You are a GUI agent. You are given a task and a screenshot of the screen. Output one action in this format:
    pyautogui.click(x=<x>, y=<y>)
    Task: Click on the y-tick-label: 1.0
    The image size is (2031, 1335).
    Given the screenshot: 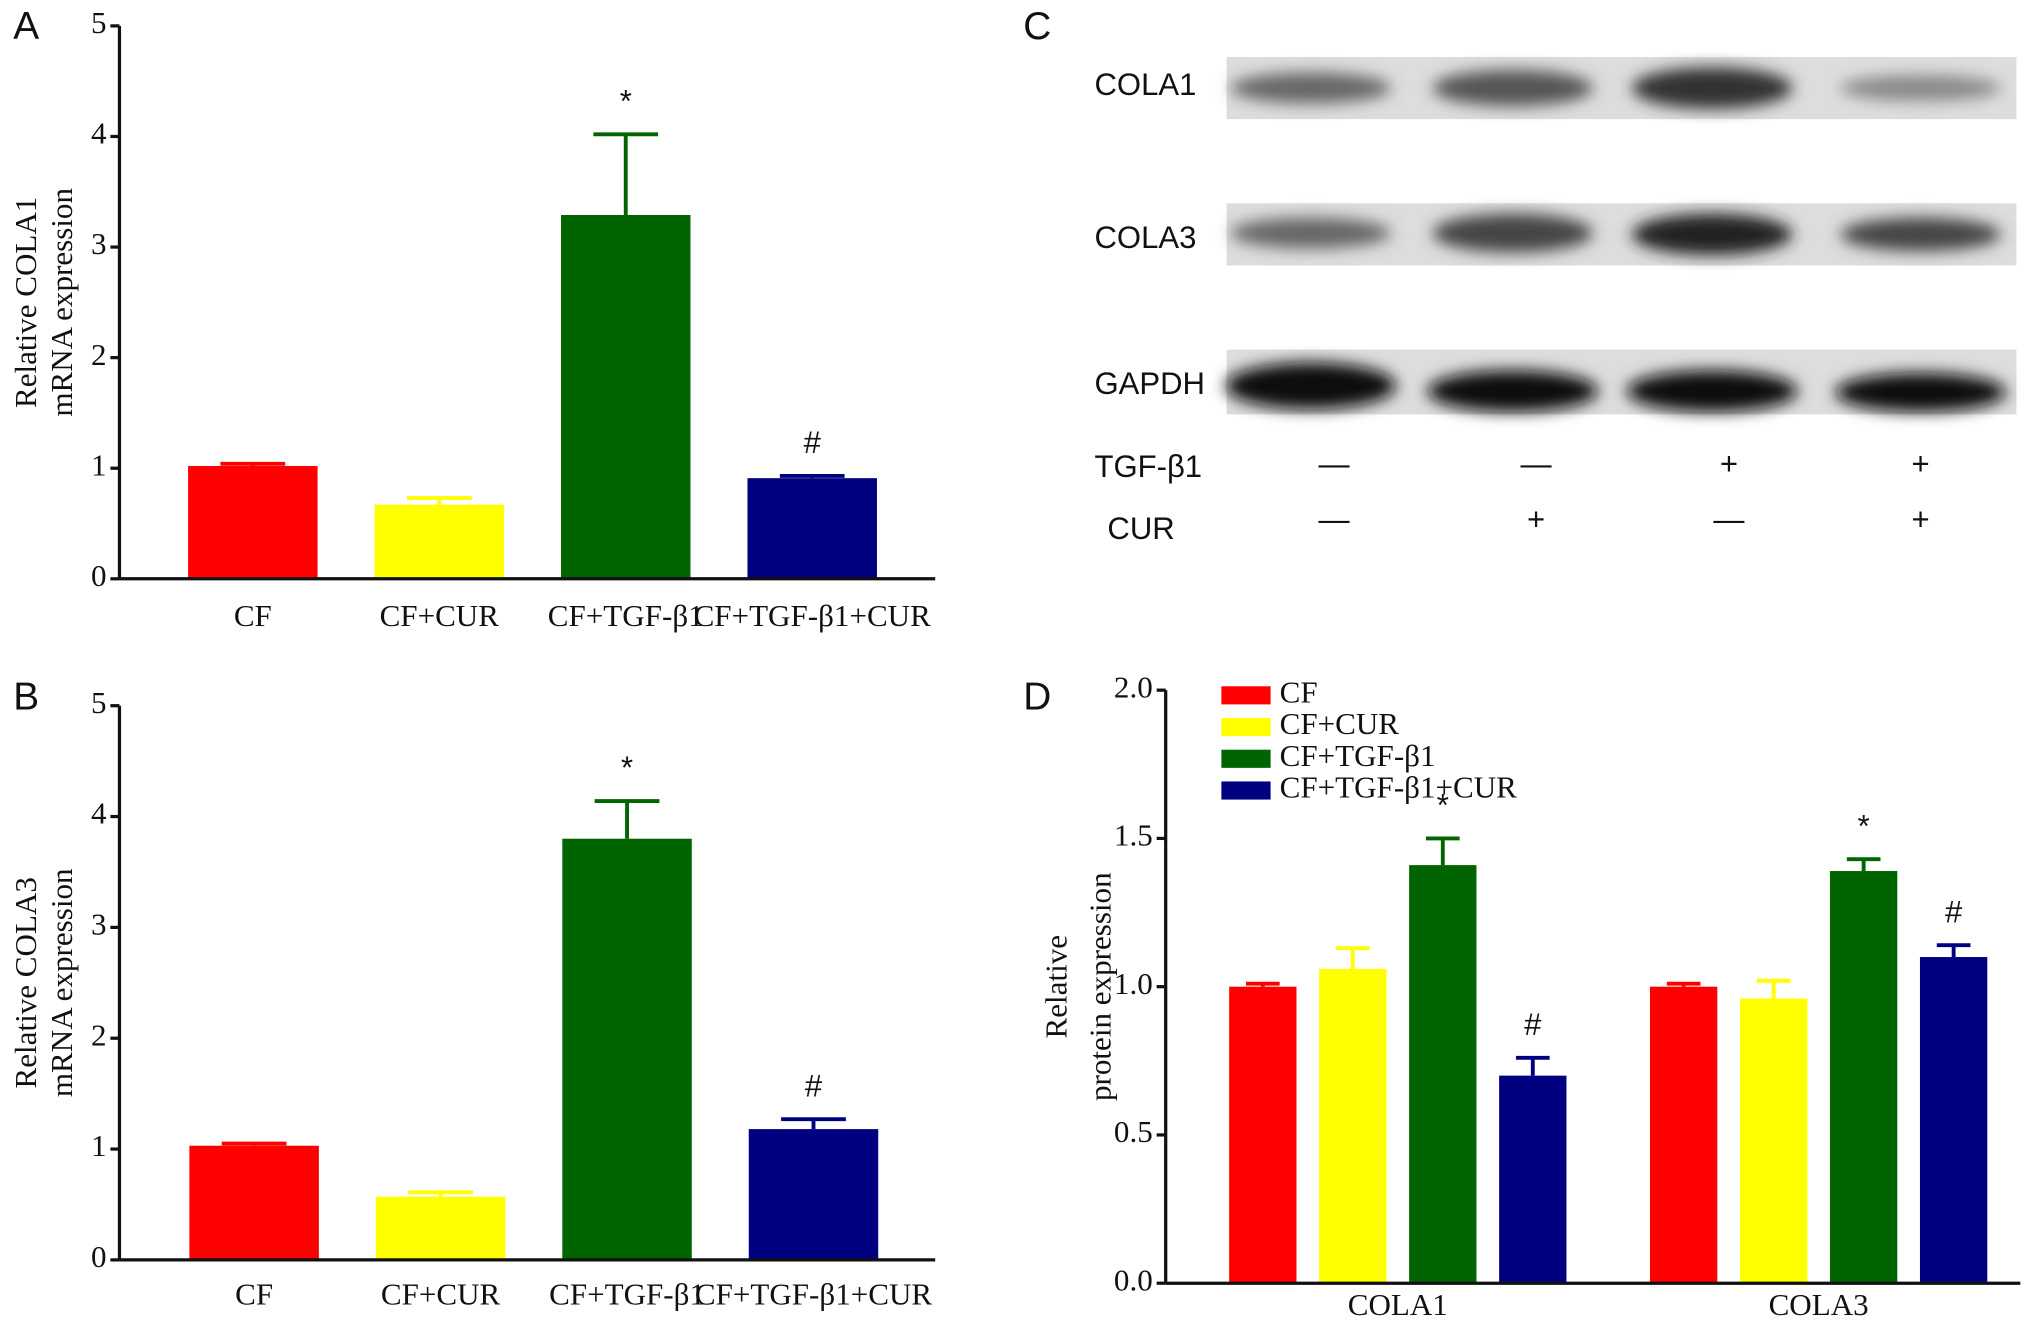 What is the action you would take?
    pyautogui.click(x=1133, y=983)
    